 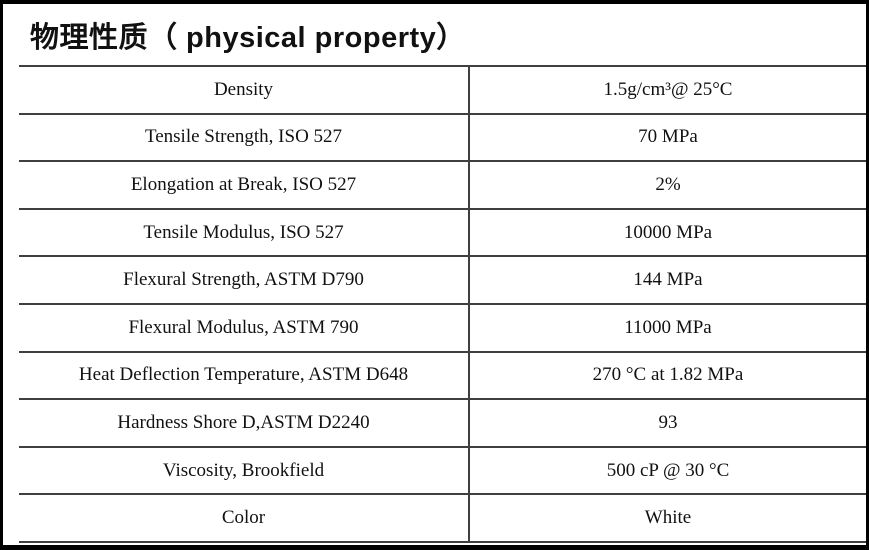 I want to click on property-value-cell: 10000 MPa, so click(x=668, y=232).